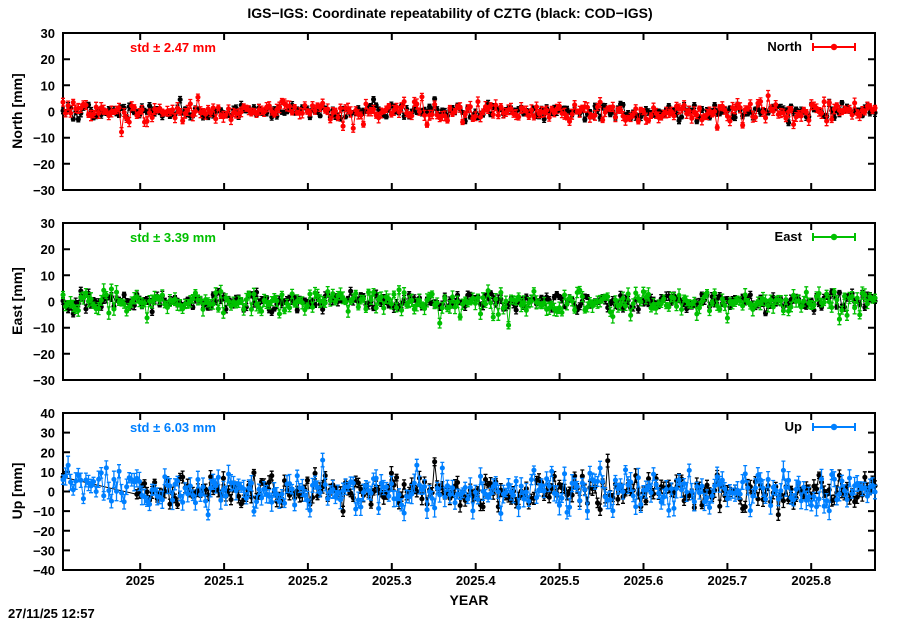 This screenshot has height=630, width=900. What do you see at coordinates (44, 570) in the screenshot?
I see `y-tick-label: −40` at bounding box center [44, 570].